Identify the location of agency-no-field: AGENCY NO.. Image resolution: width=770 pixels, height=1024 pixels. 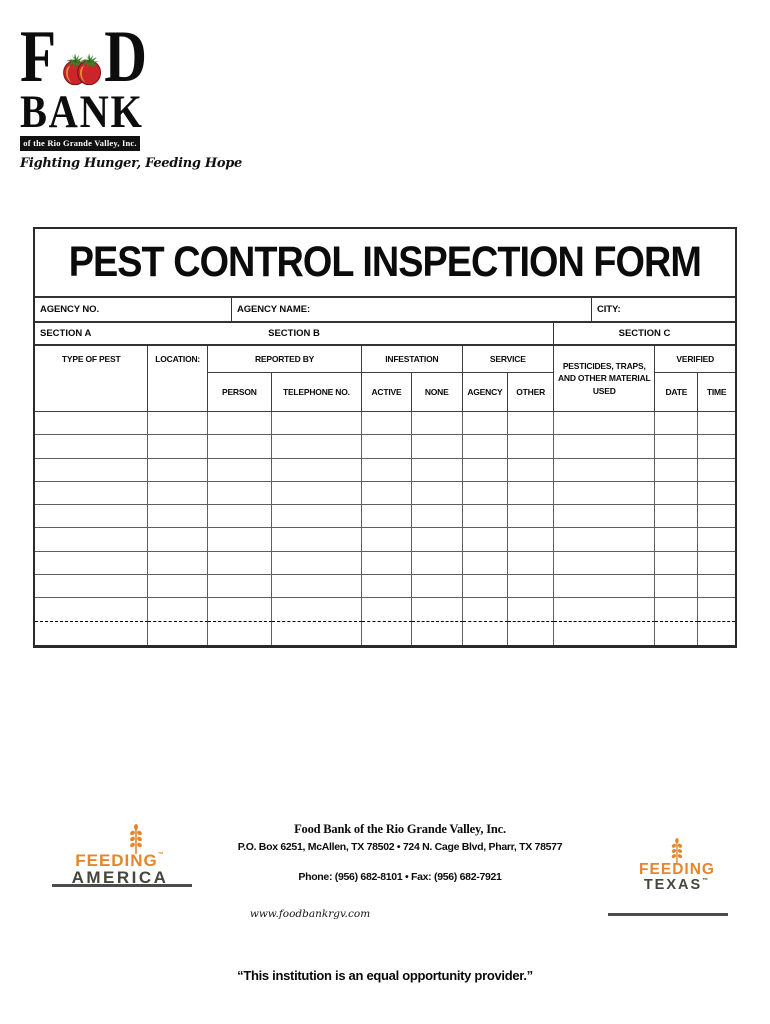
(133, 309).